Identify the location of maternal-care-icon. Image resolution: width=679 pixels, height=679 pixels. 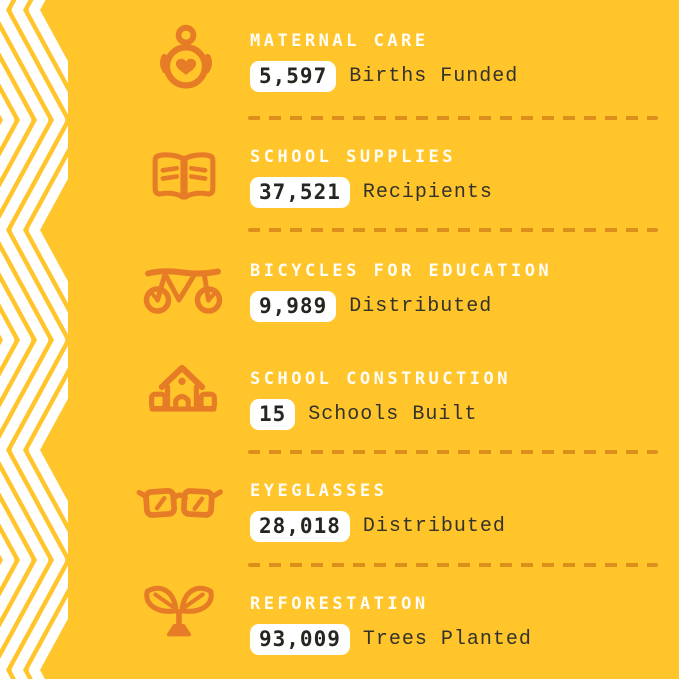
(186, 60).